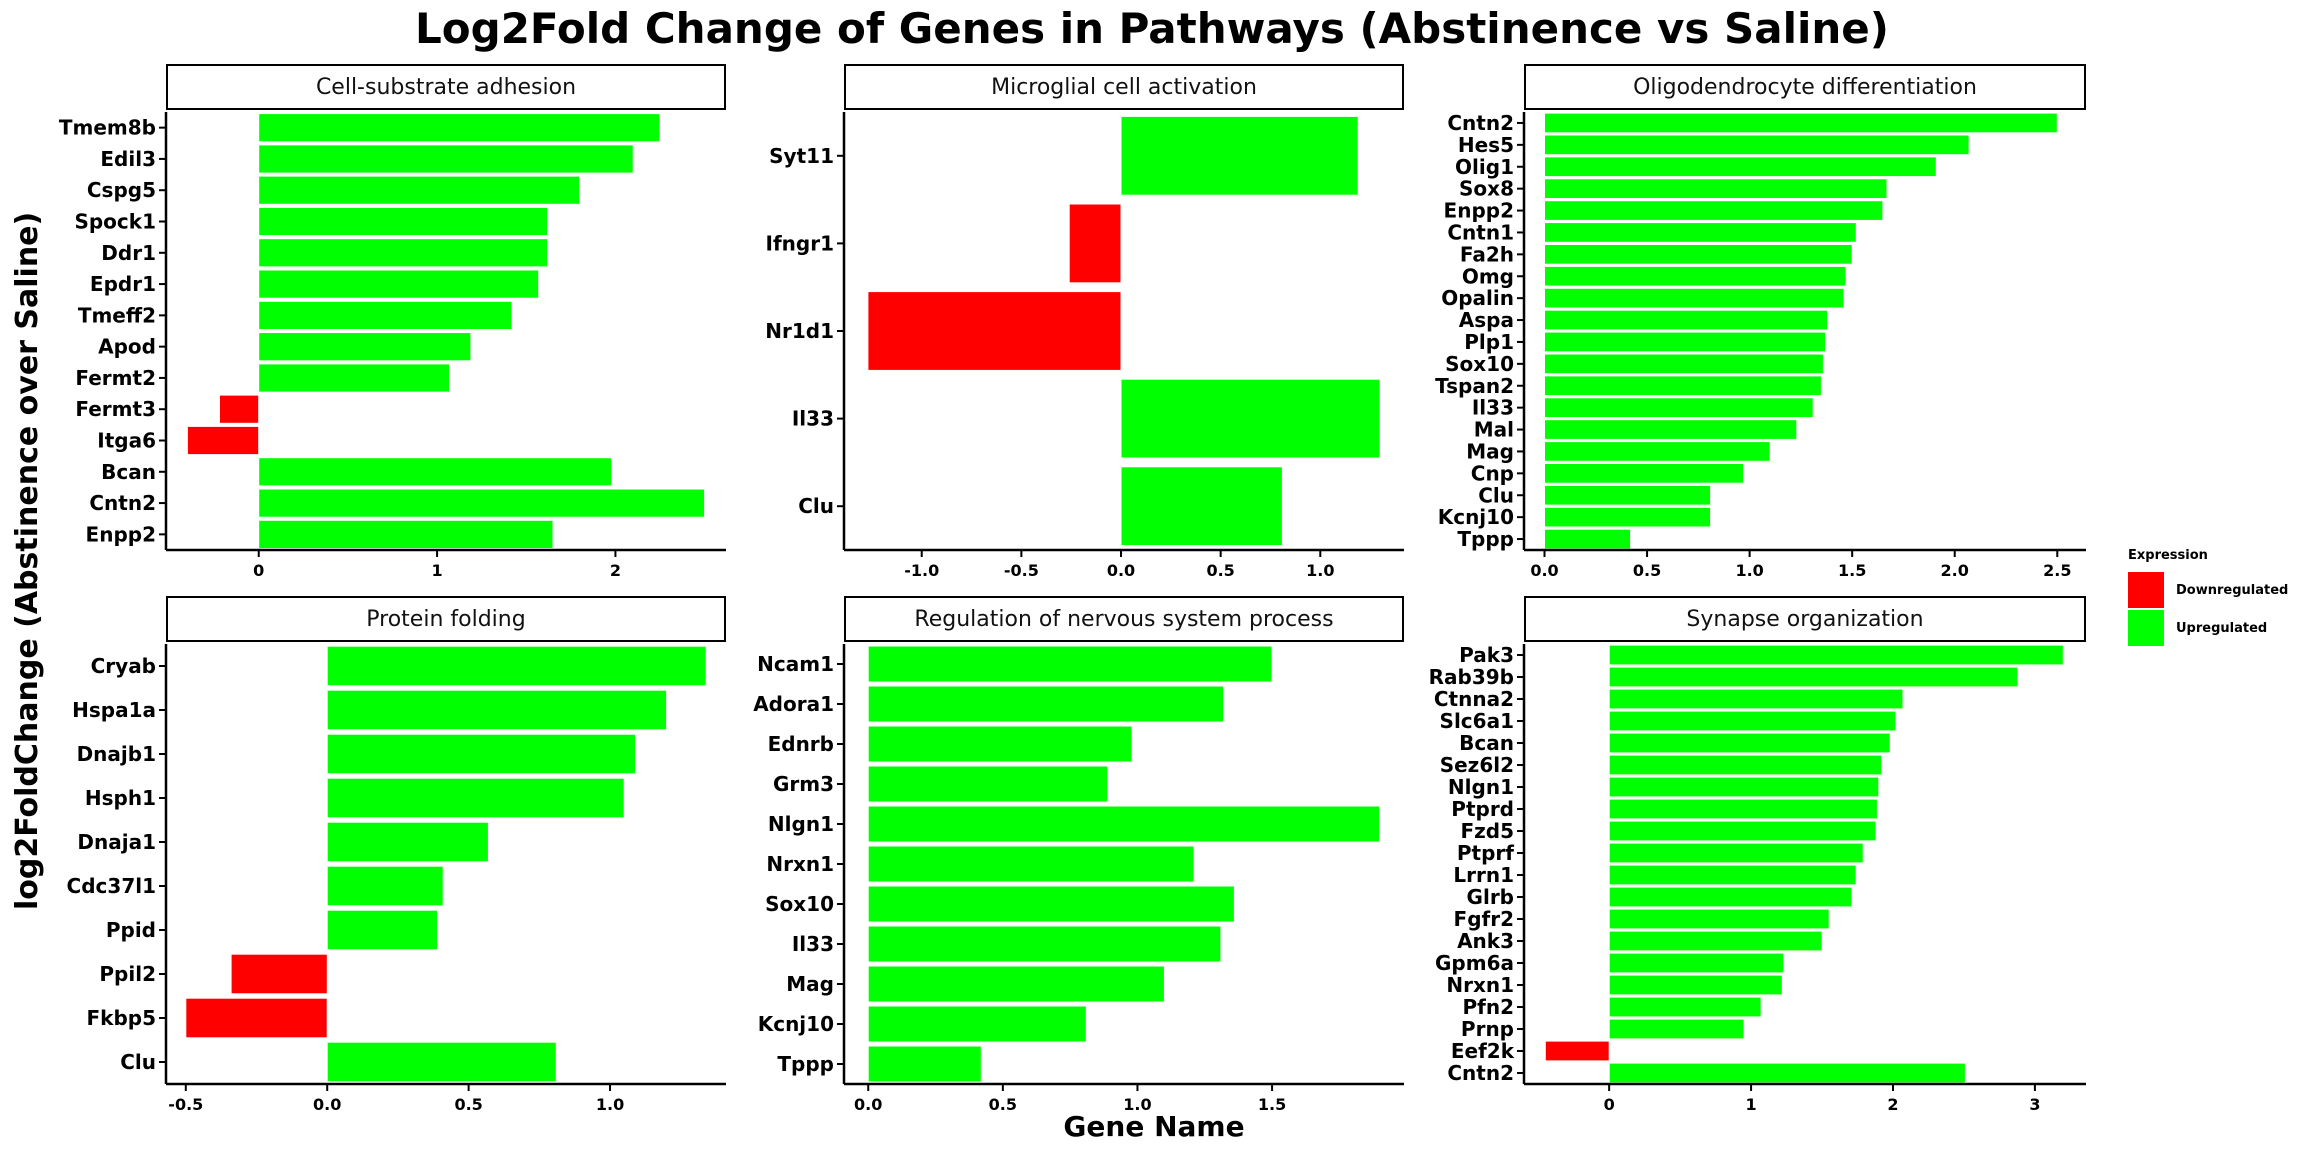 This screenshot has height=1152, width=2304. What do you see at coordinates (2232, 590) in the screenshot?
I see `legend-label: Downregulated` at bounding box center [2232, 590].